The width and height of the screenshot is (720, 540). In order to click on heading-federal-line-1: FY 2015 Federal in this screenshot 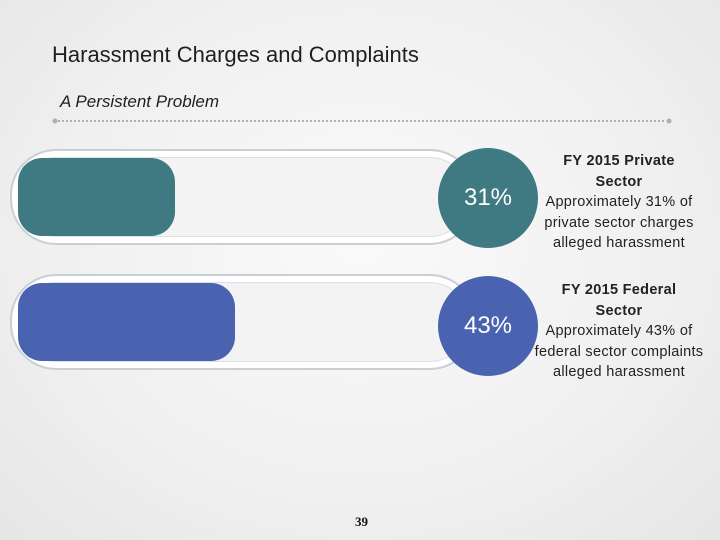, I will do `click(619, 290)`.